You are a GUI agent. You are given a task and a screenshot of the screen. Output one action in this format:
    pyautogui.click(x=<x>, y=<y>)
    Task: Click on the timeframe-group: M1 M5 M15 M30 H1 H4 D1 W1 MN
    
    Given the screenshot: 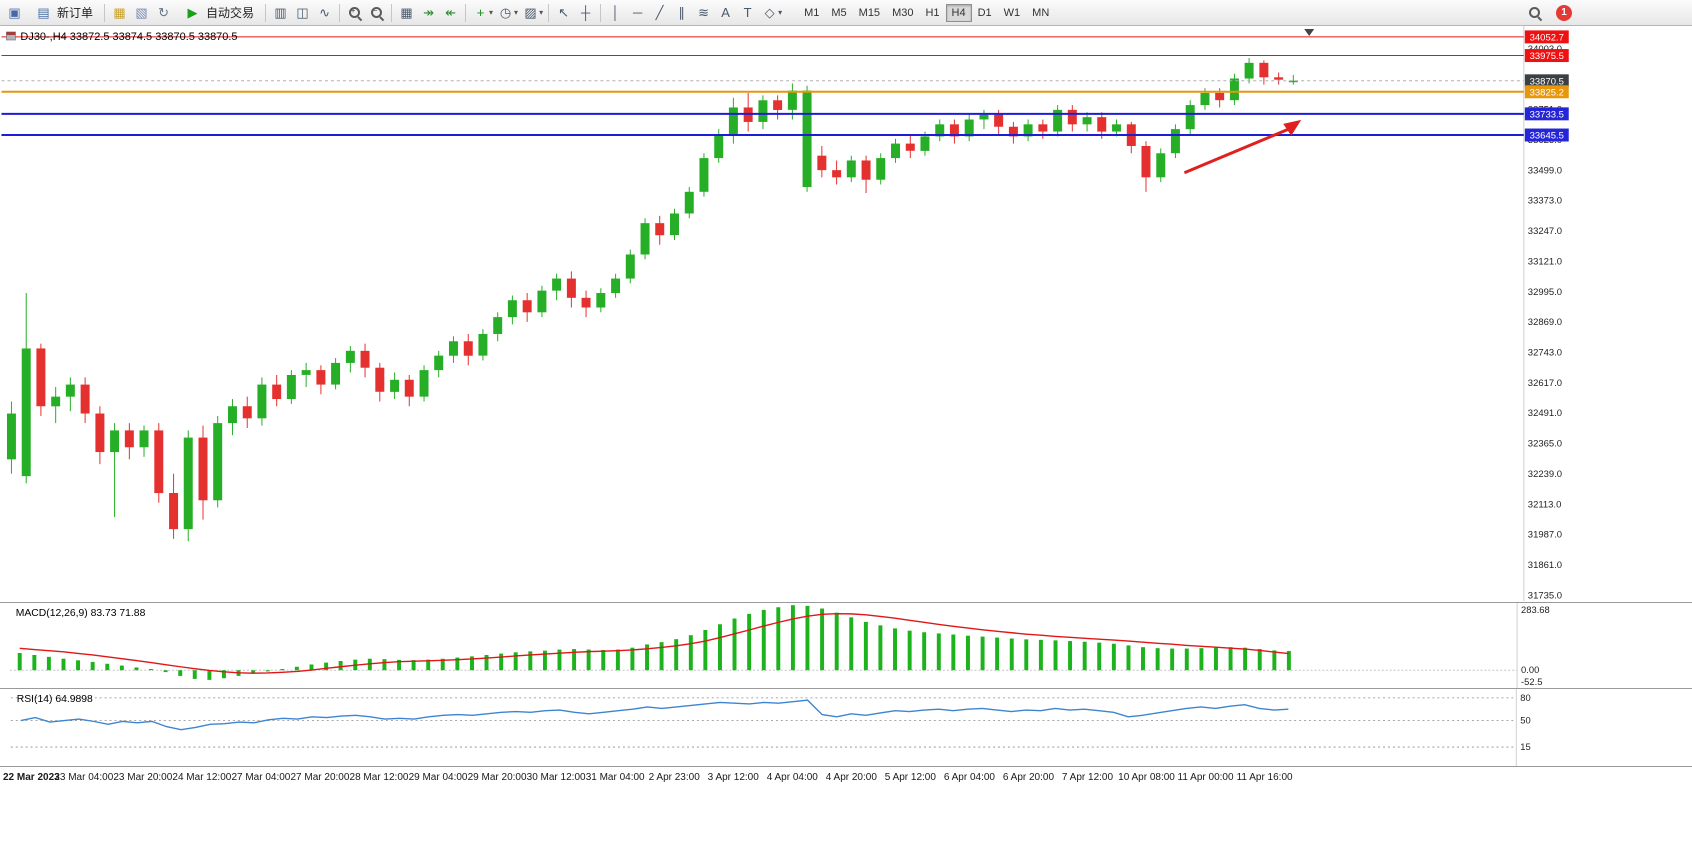 What is the action you would take?
    pyautogui.click(x=926, y=12)
    